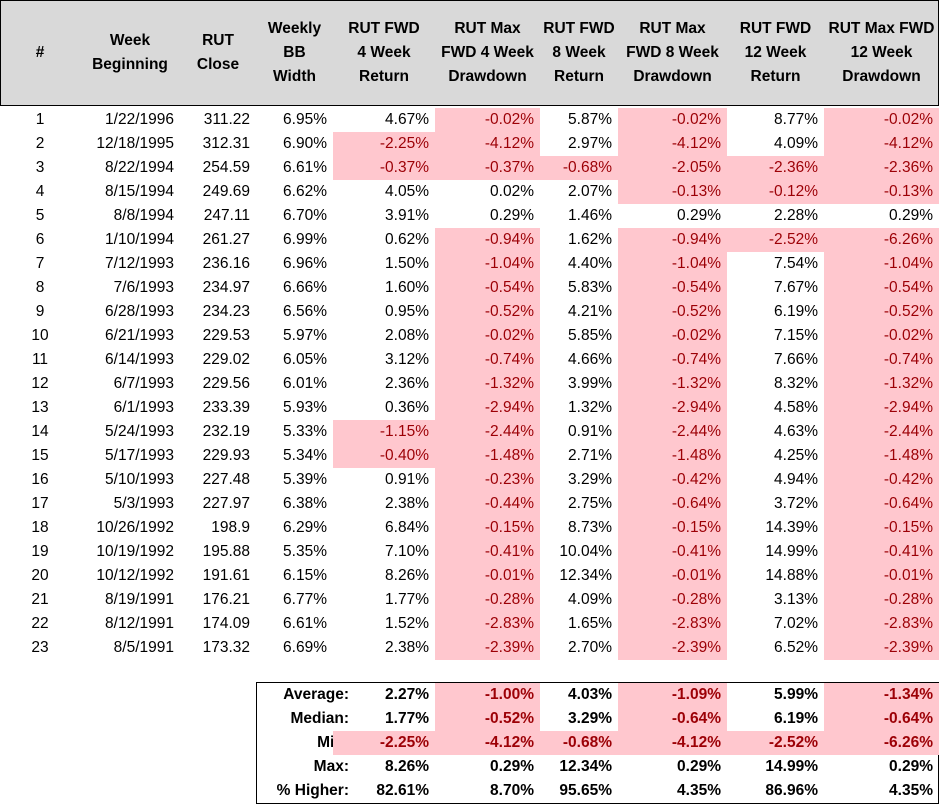 This screenshot has width=939, height=804. I want to click on fwd8-return: 2.71%, so click(590, 455).